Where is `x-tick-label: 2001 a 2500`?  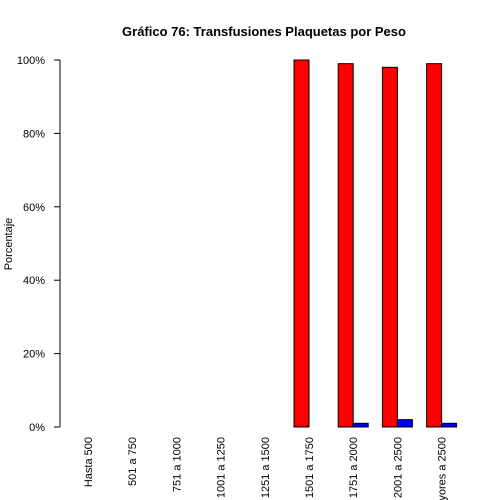 x-tick-label: 2001 a 2500 is located at coordinates (398, 467).